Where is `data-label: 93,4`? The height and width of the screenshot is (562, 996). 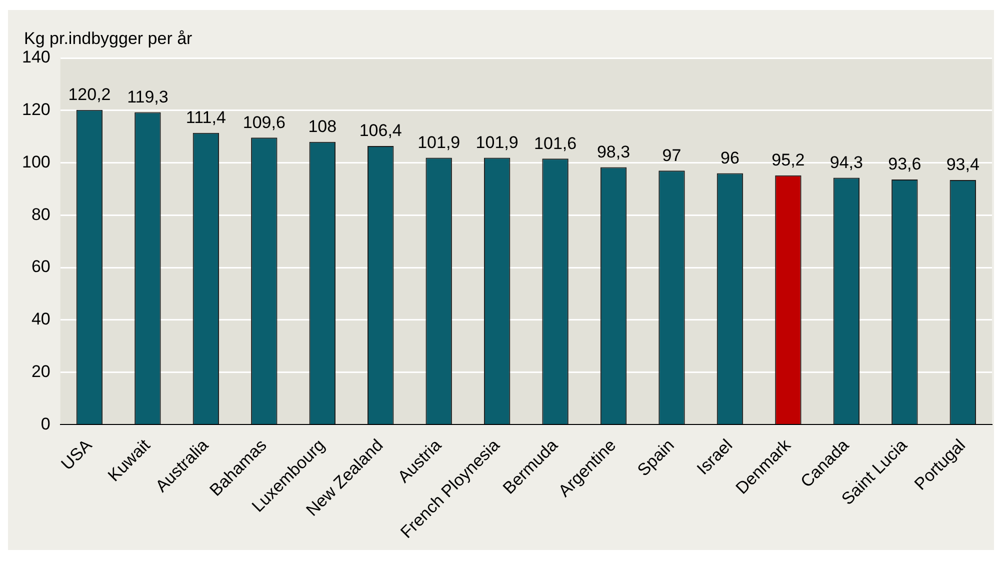 data-label: 93,4 is located at coordinates (963, 164).